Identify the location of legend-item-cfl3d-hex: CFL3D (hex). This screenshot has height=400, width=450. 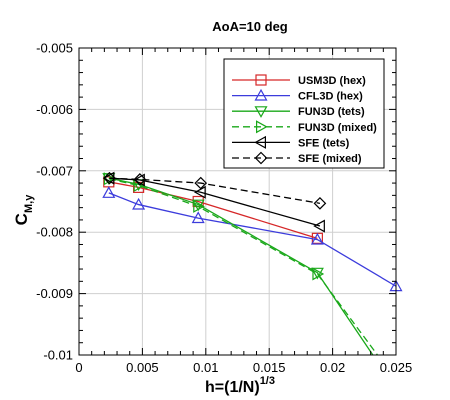
(297, 95).